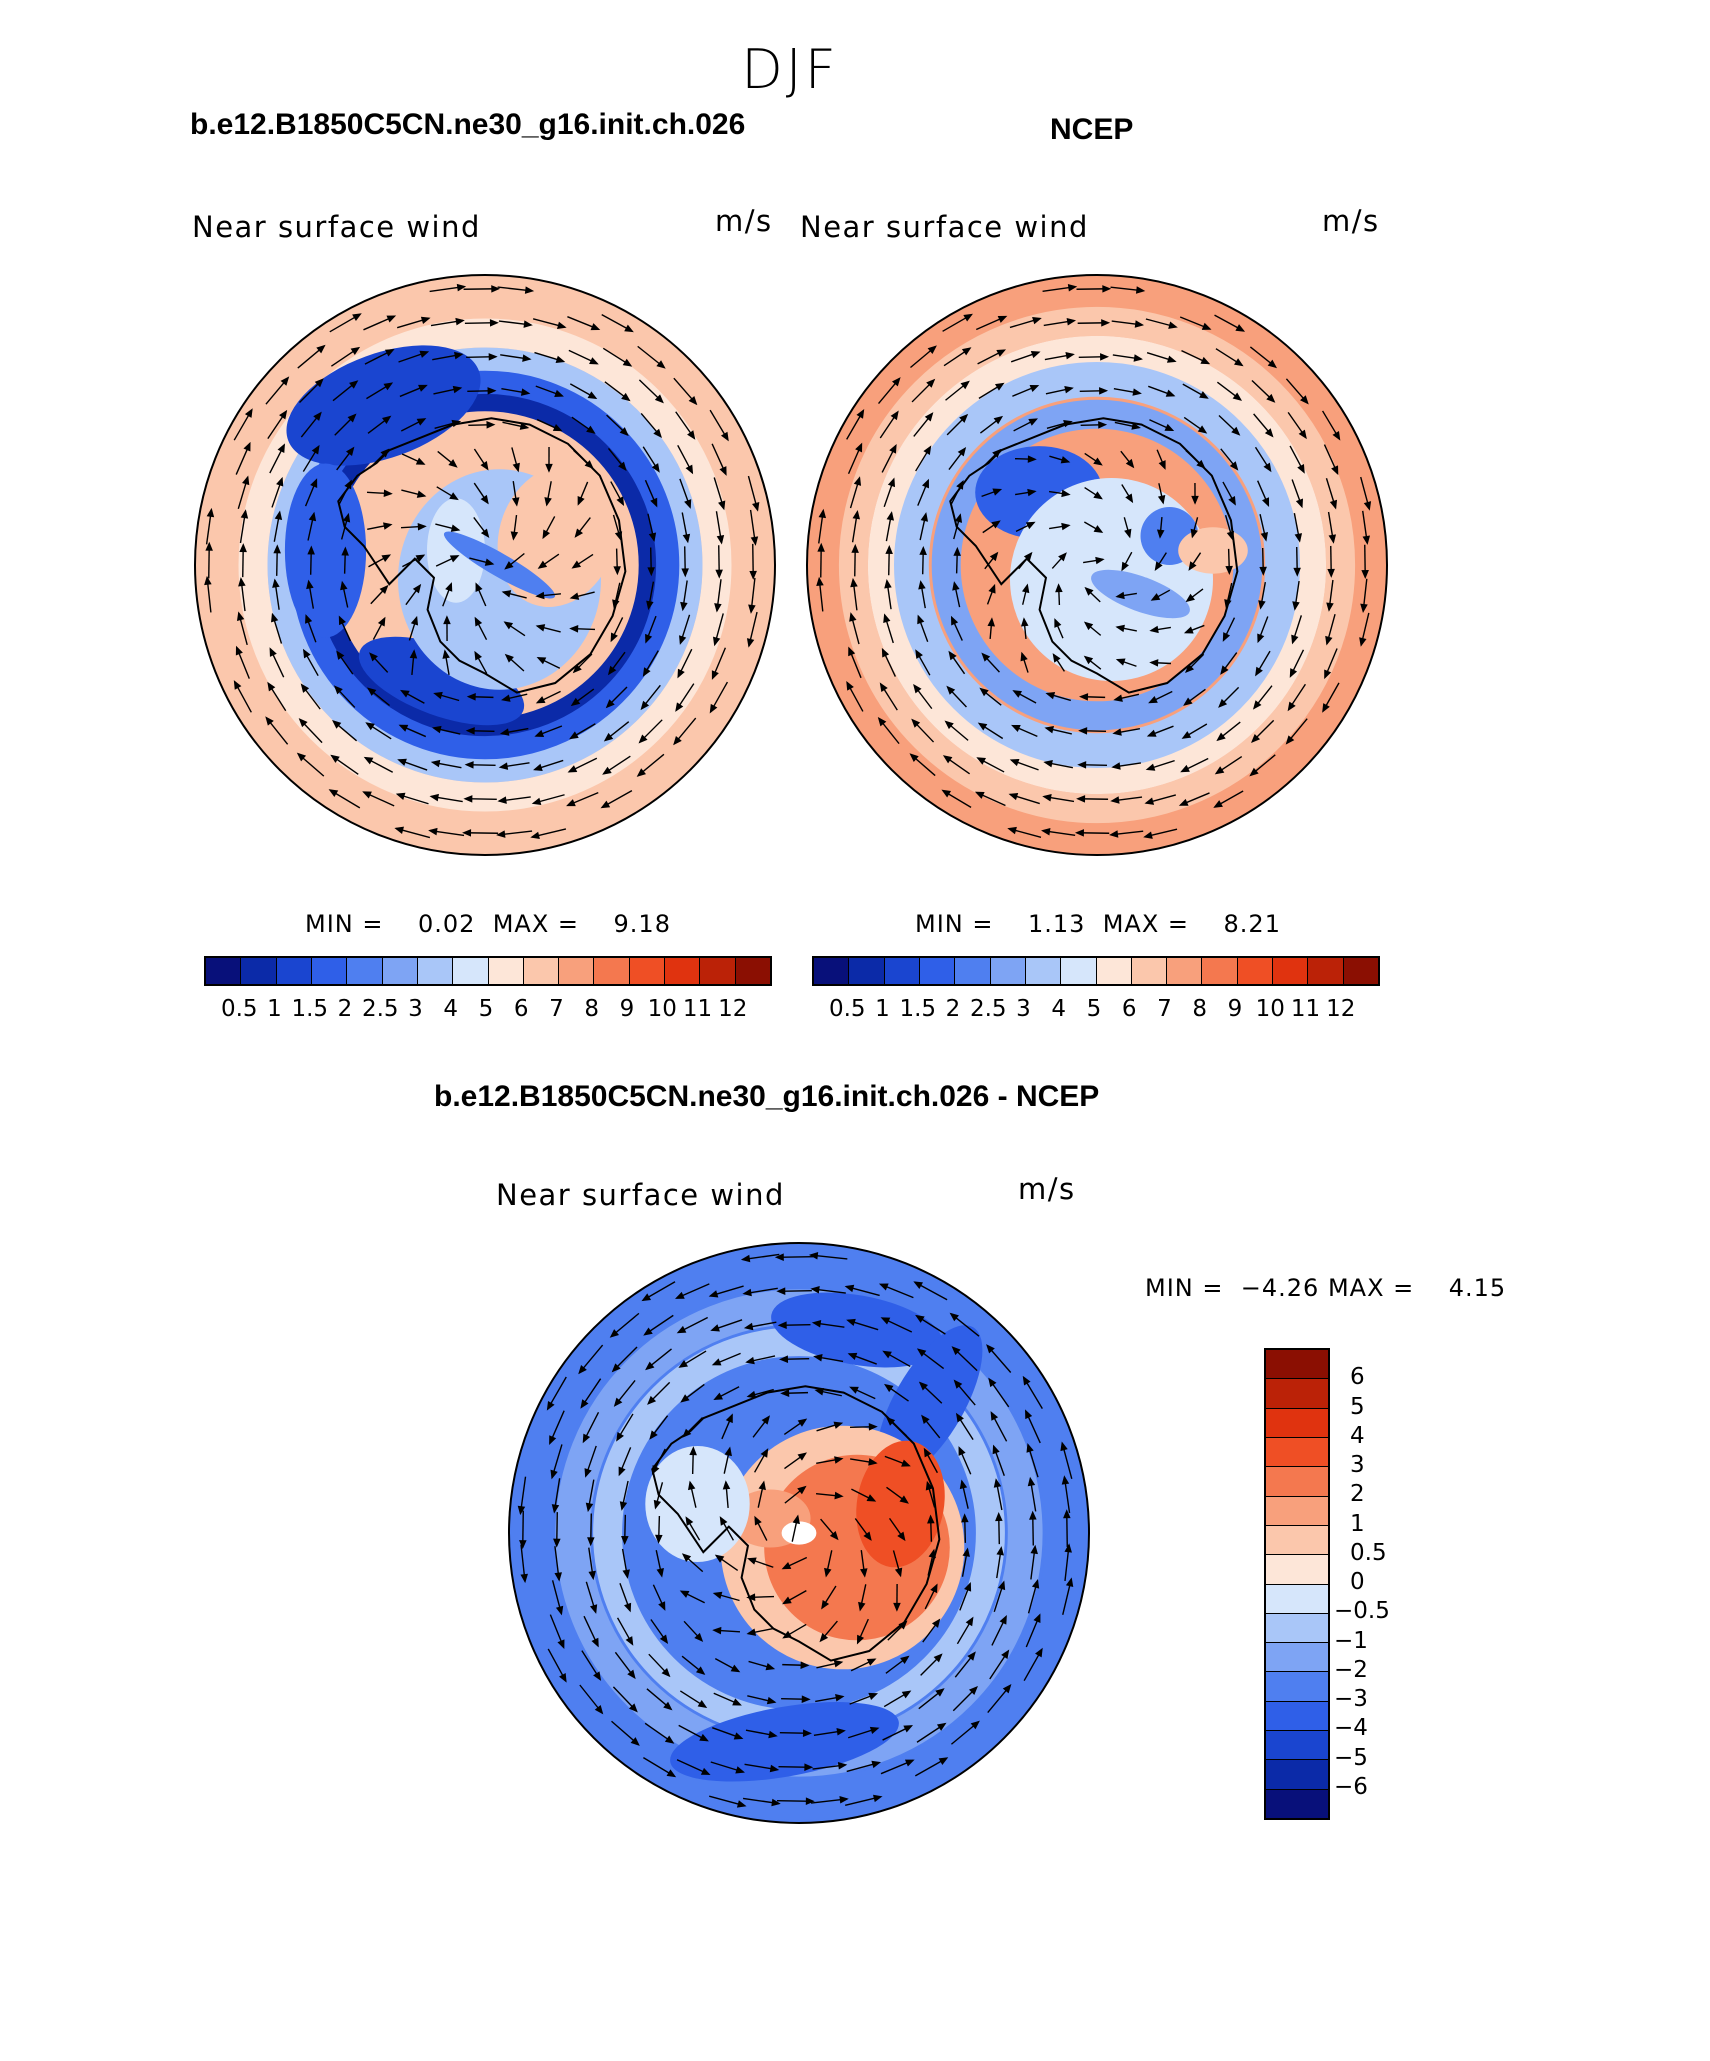 The height and width of the screenshot is (2061, 1710). Describe the element at coordinates (790, 69) in the screenshot. I see `season-title: DJF` at that location.